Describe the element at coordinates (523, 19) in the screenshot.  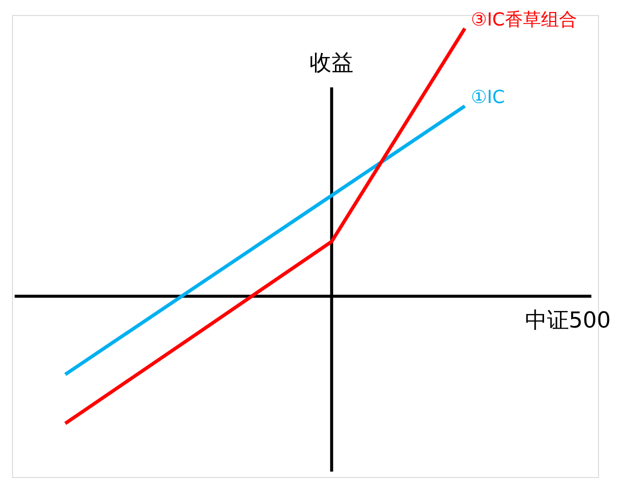
I see `series-label: ③IC香草组合` at that location.